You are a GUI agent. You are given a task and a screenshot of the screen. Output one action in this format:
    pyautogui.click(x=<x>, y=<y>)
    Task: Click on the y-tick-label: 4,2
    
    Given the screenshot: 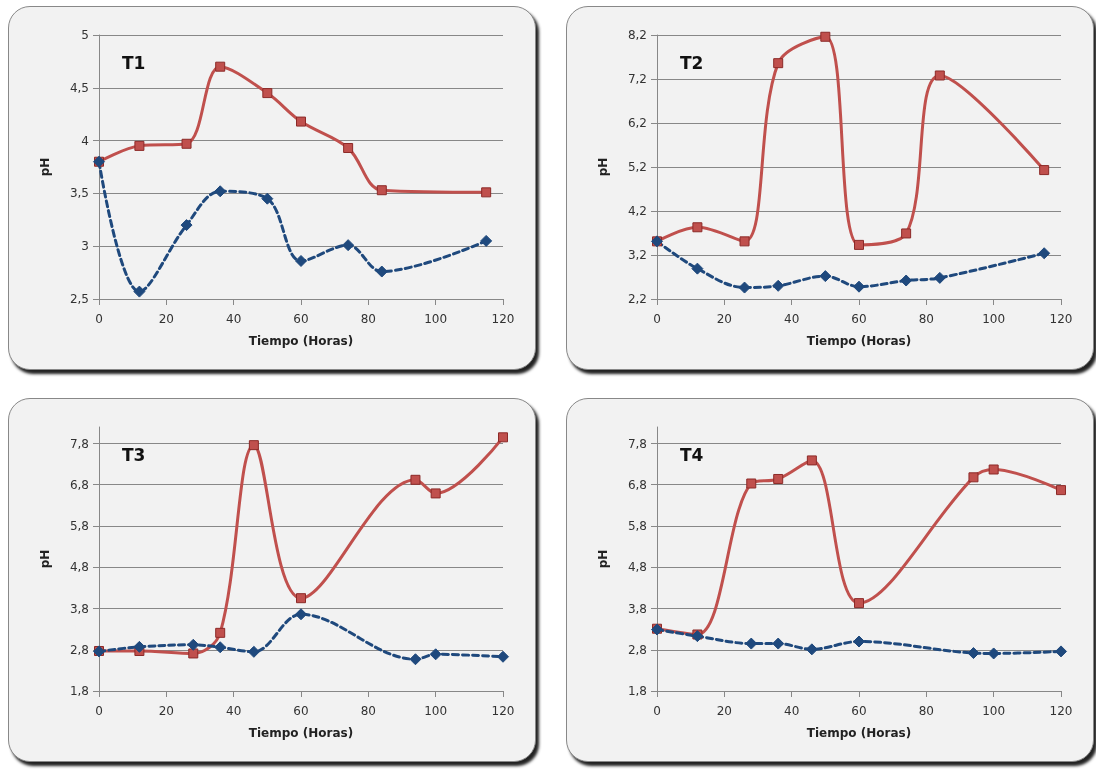 What is the action you would take?
    pyautogui.click(x=637, y=211)
    